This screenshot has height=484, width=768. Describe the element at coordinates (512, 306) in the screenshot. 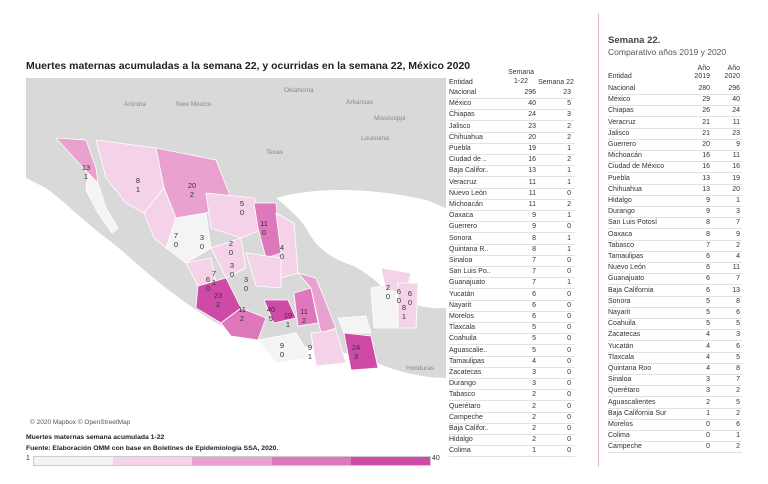

I see `table-row: Nayarit 6 0` at that location.